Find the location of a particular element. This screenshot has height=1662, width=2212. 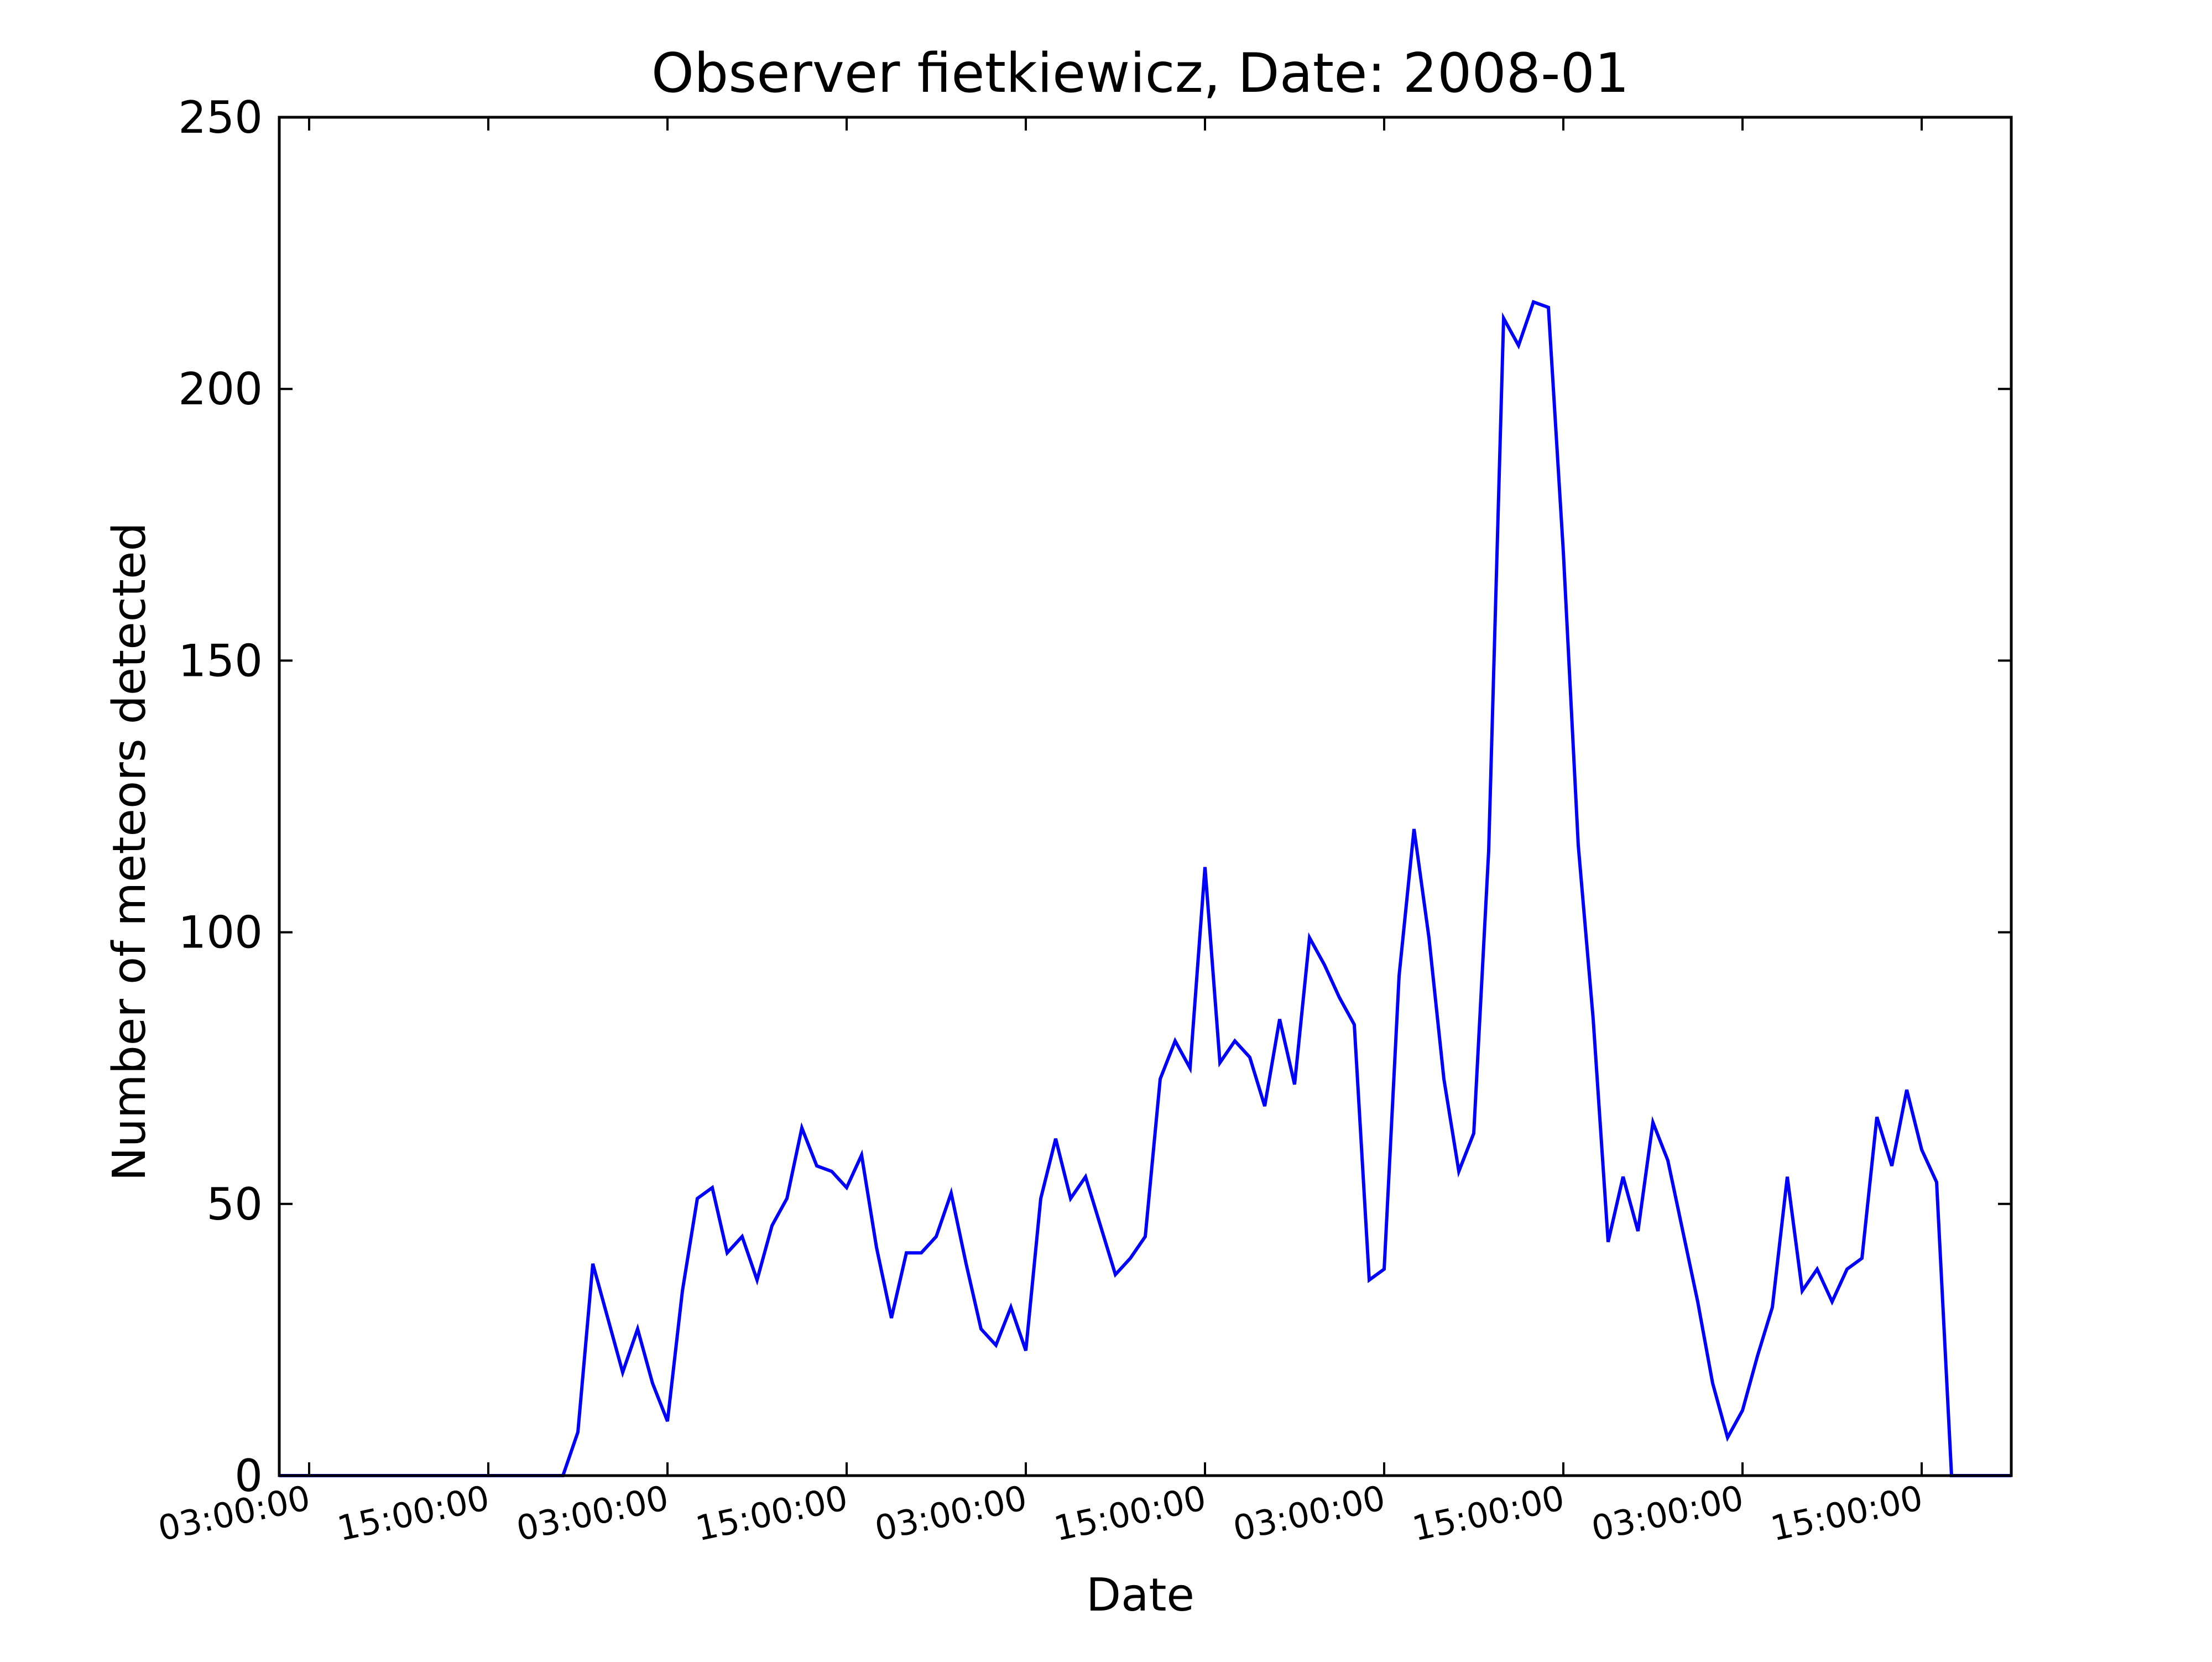

y-tick-label: 250 is located at coordinates (221, 117).